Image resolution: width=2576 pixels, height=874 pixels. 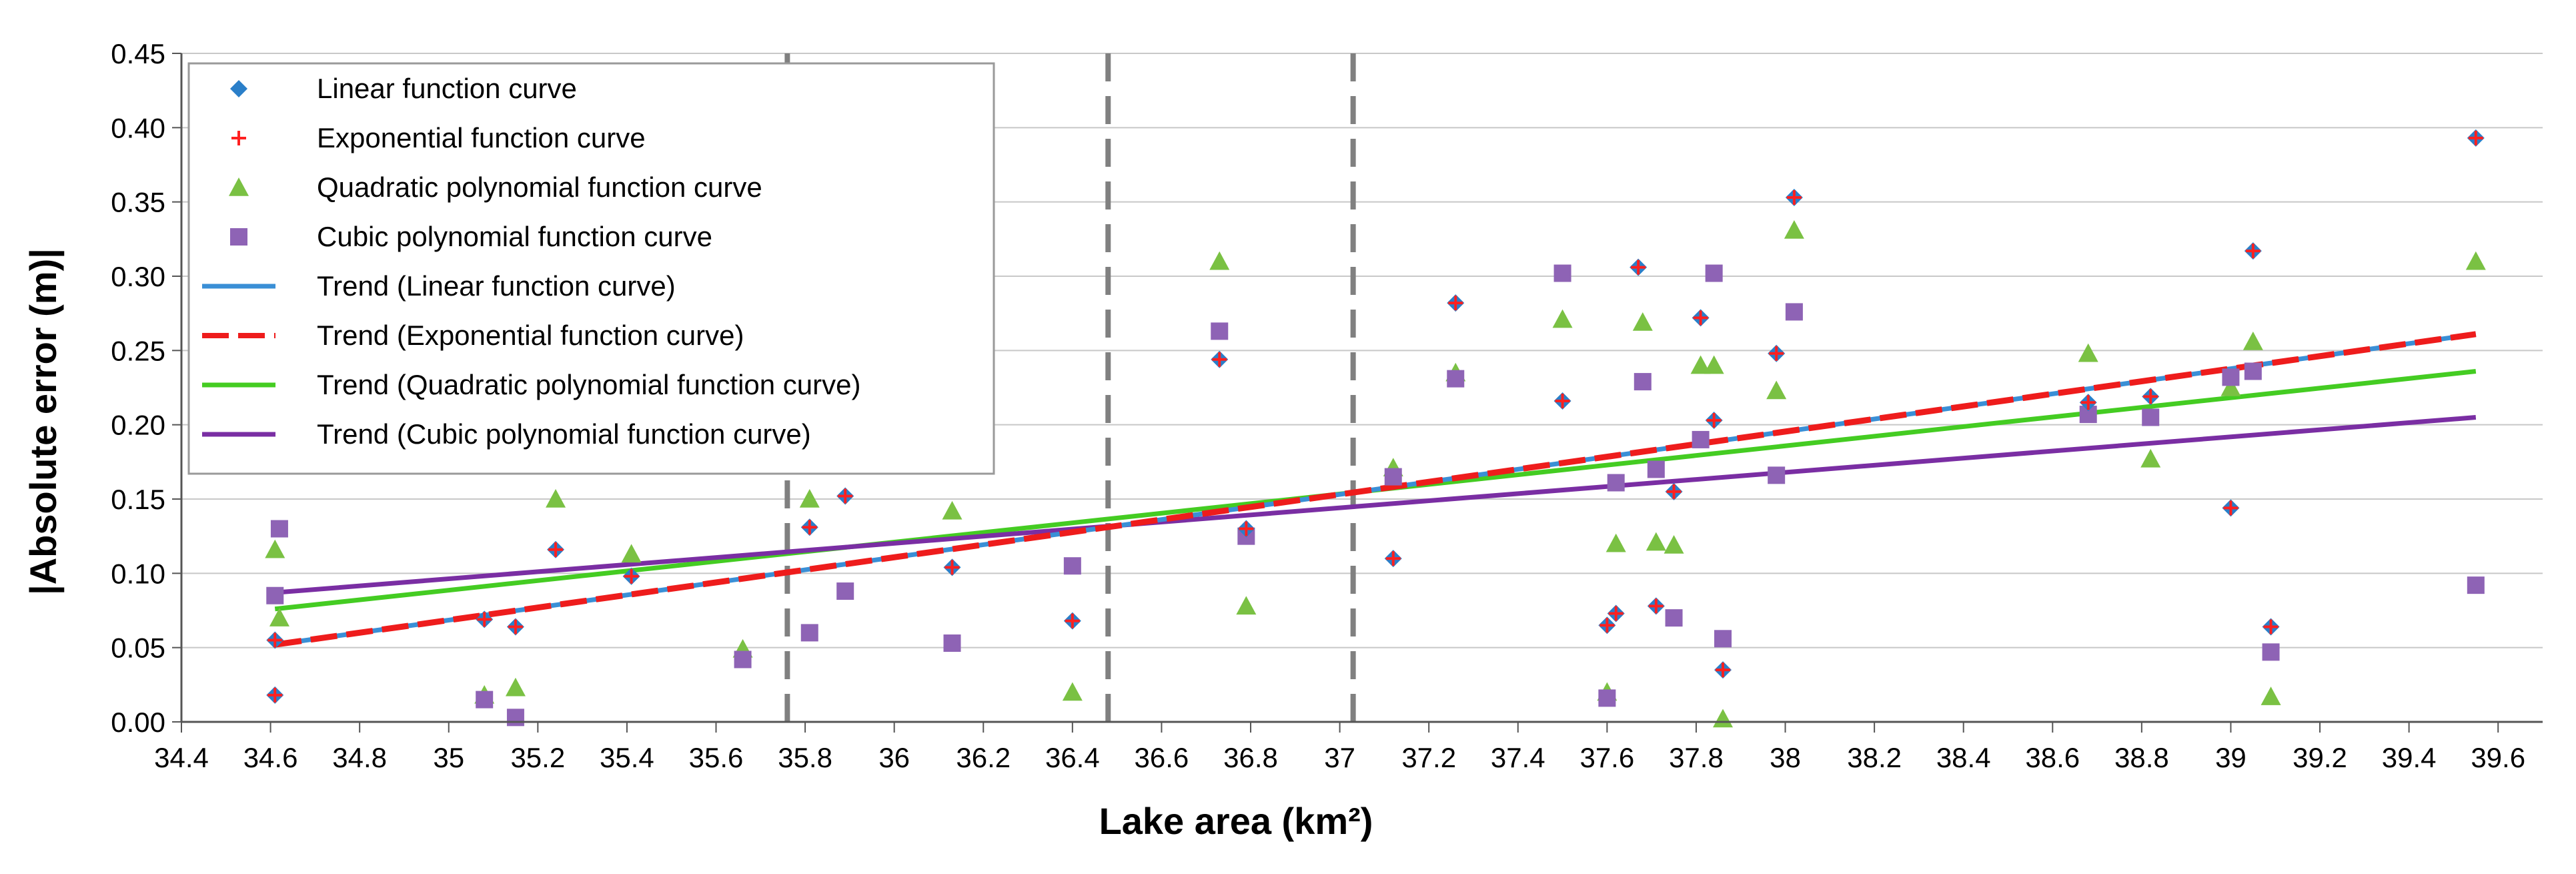 I want to click on x-tick-label: 37.2, so click(x=1428, y=757).